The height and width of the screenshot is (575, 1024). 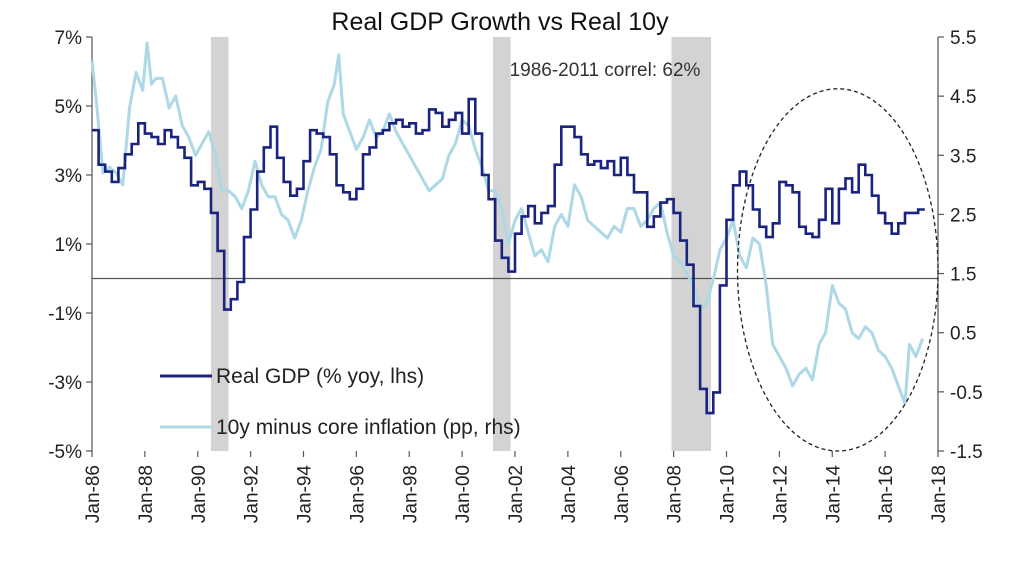 I want to click on x-tick-label: Jan-08, so click(x=675, y=494).